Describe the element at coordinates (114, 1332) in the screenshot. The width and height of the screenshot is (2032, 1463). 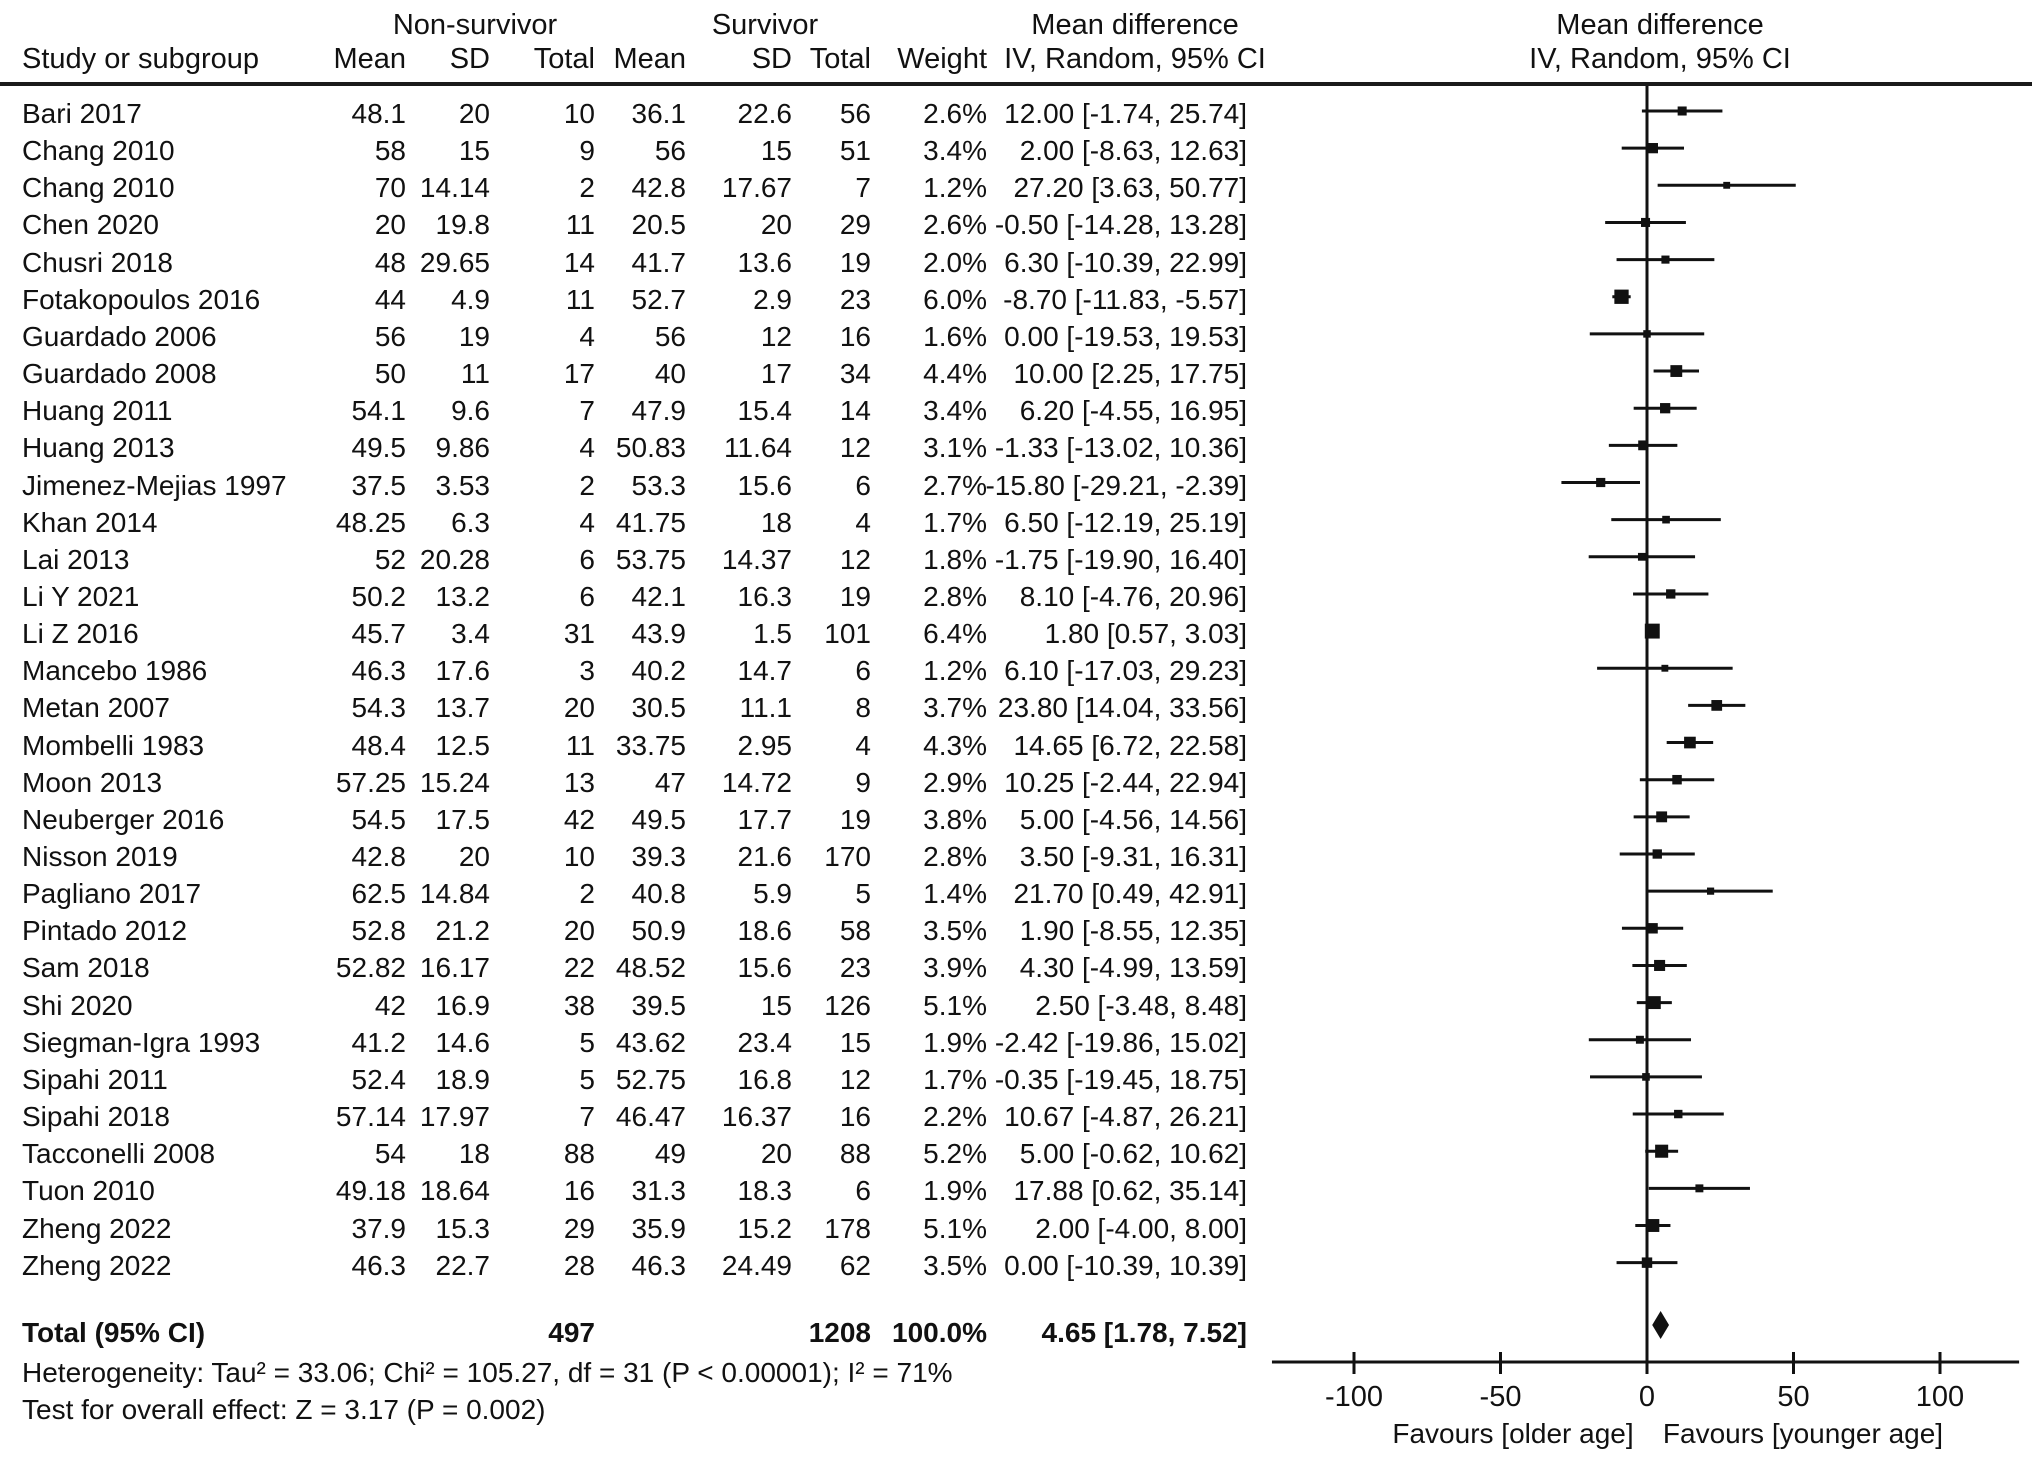
I see `total-label: Total (95% CI)` at that location.